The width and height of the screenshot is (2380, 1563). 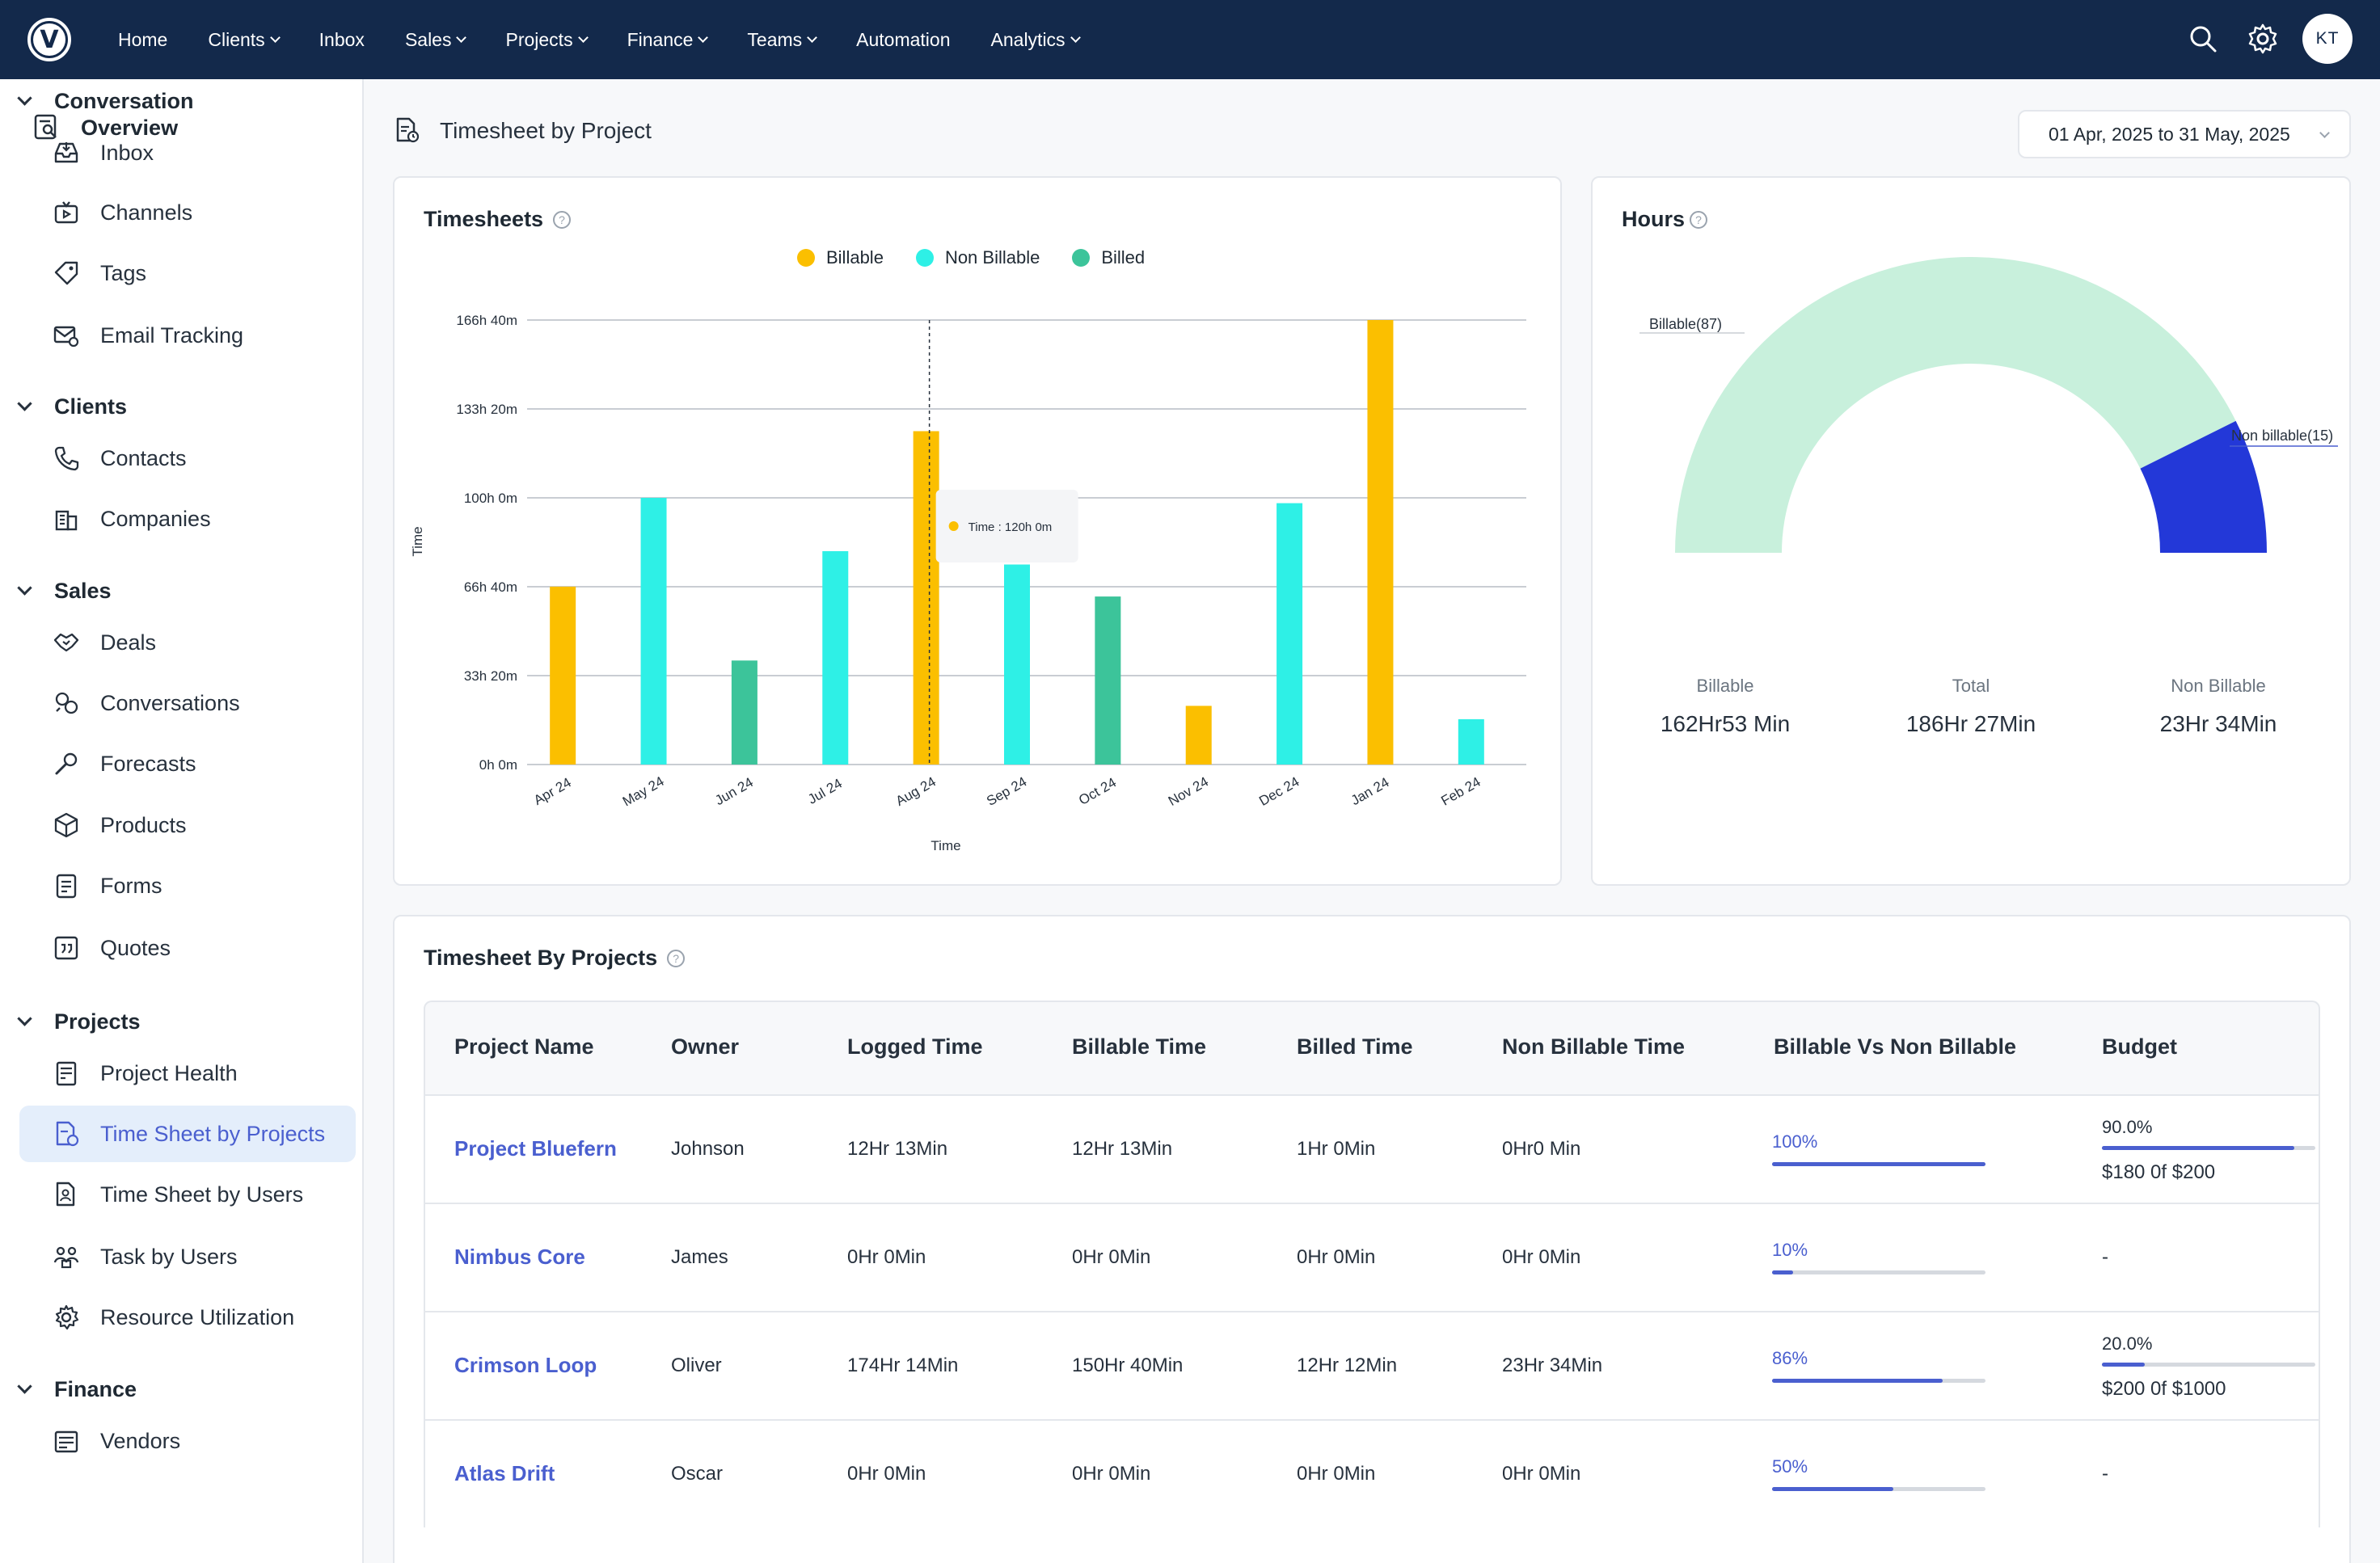 What do you see at coordinates (547, 40) in the screenshot?
I see `nav-item-projects: Projects` at bounding box center [547, 40].